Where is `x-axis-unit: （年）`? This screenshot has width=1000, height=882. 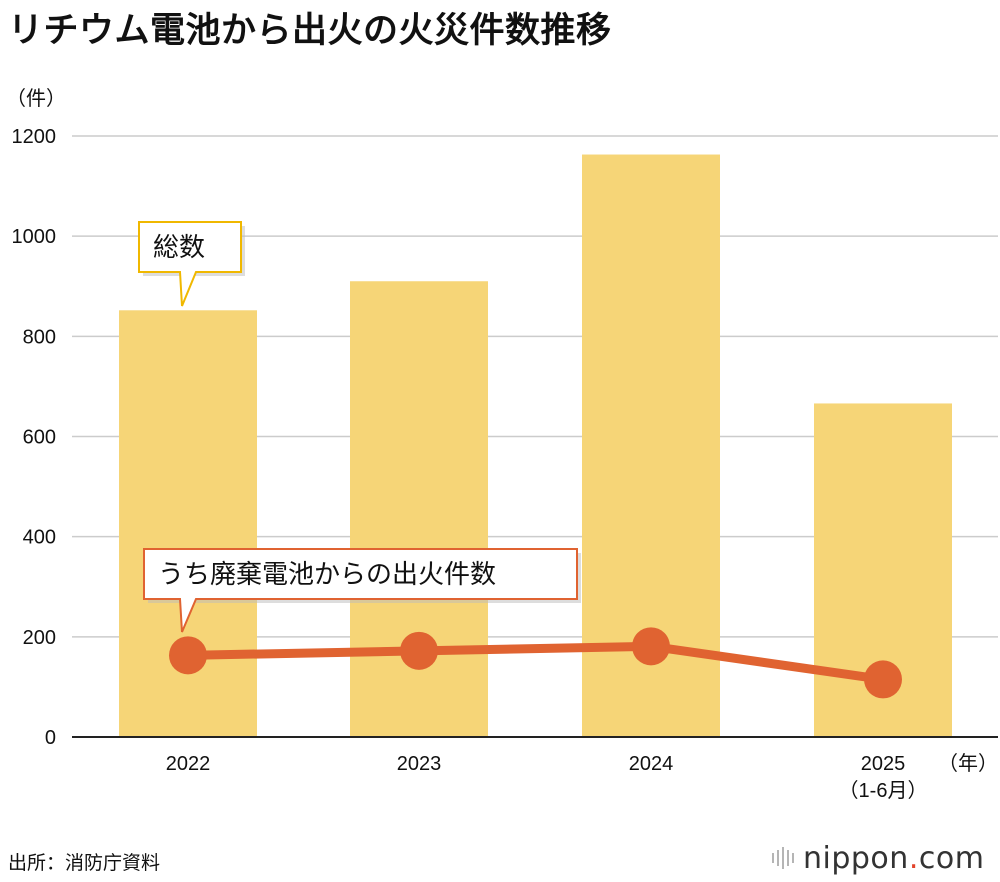
x-axis-unit: （年） is located at coordinates (968, 763).